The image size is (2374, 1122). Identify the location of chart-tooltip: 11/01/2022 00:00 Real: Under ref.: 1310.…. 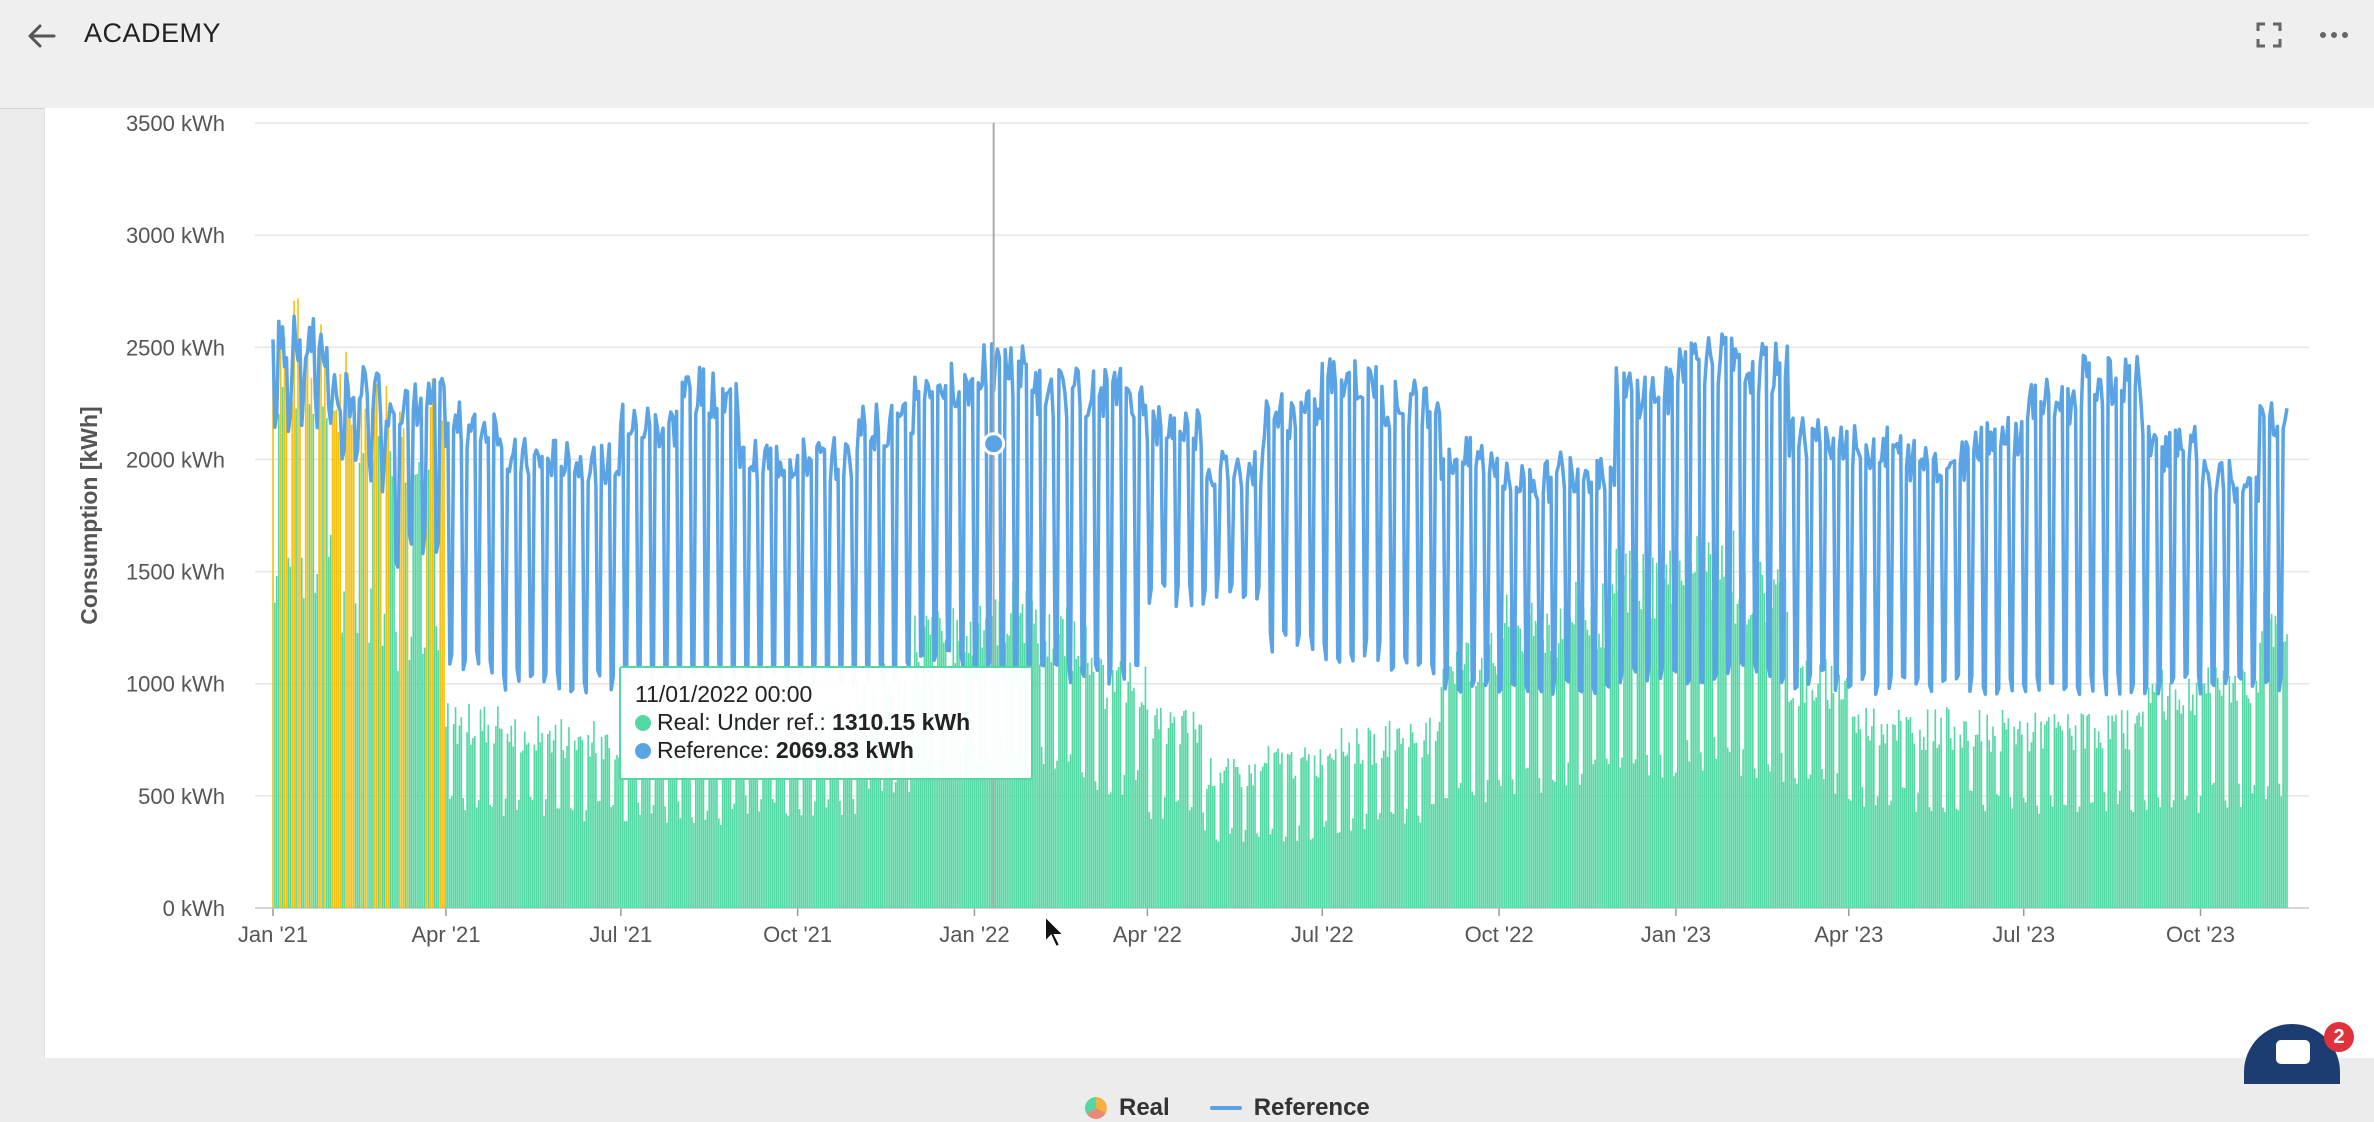
(826, 723).